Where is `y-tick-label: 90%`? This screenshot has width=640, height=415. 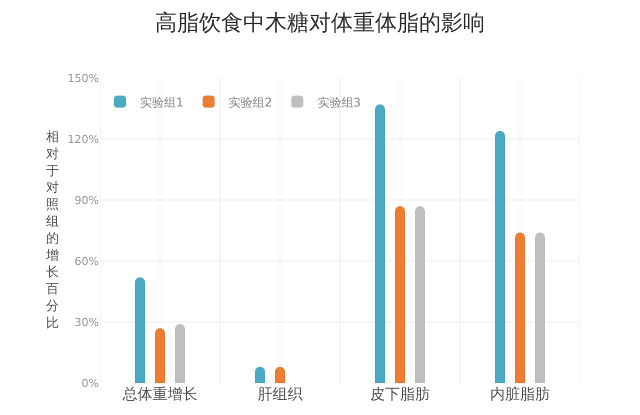
y-tick-label: 90% is located at coordinates (86, 200).